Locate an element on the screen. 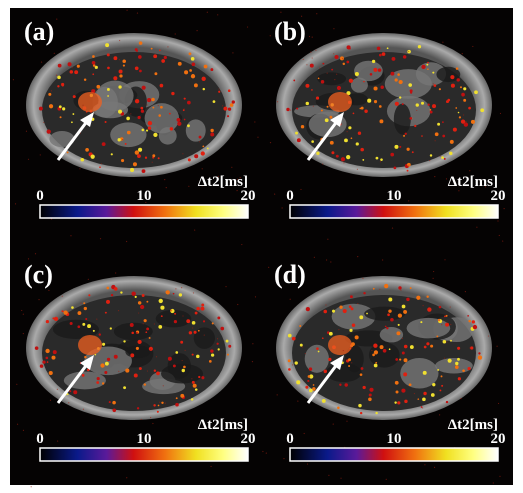 The width and height of the screenshot is (523, 493). organ is located at coordinates (391, 335).